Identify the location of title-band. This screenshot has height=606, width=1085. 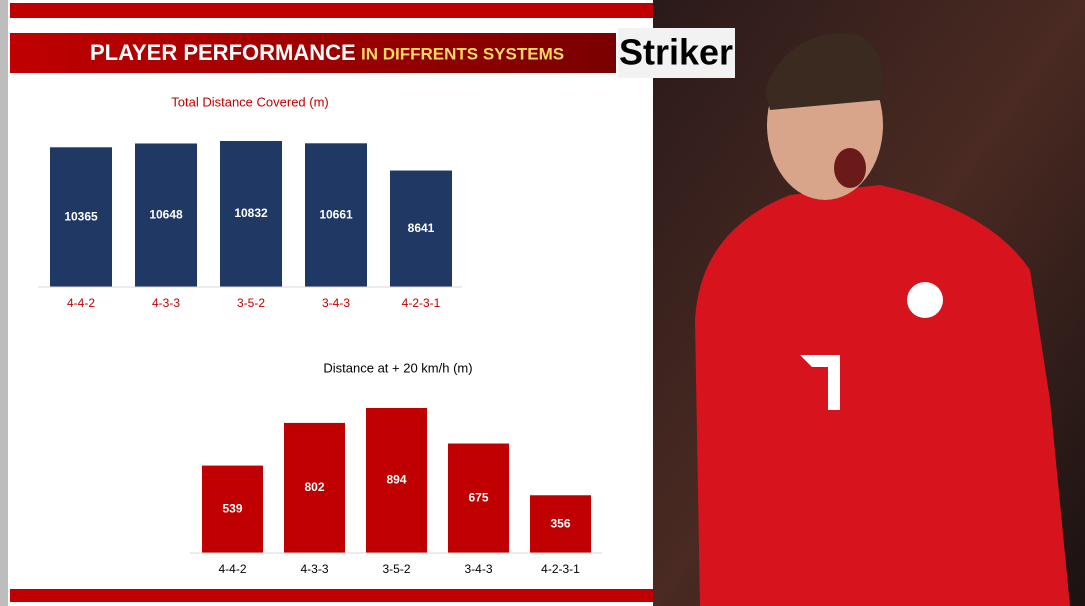
(313, 53).